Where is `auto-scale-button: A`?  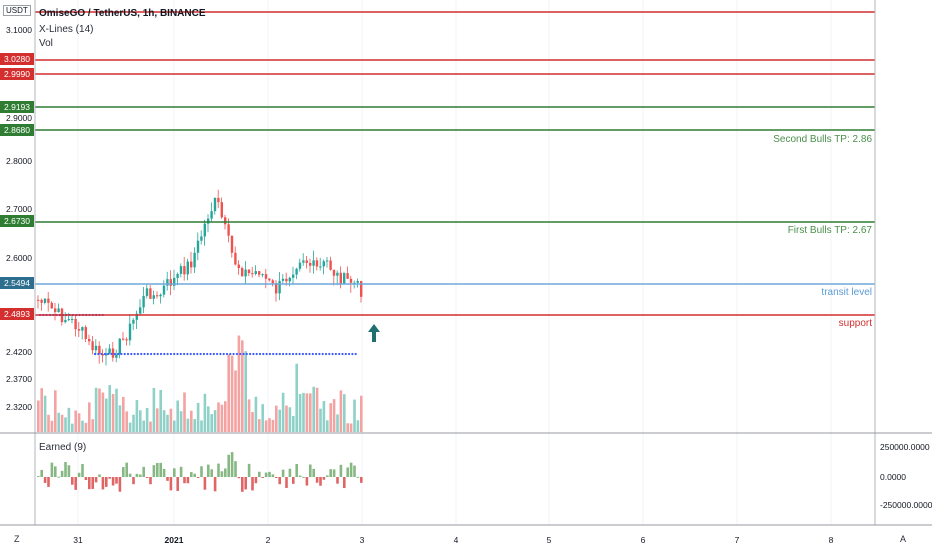
auto-scale-button: A is located at coordinates (903, 539).